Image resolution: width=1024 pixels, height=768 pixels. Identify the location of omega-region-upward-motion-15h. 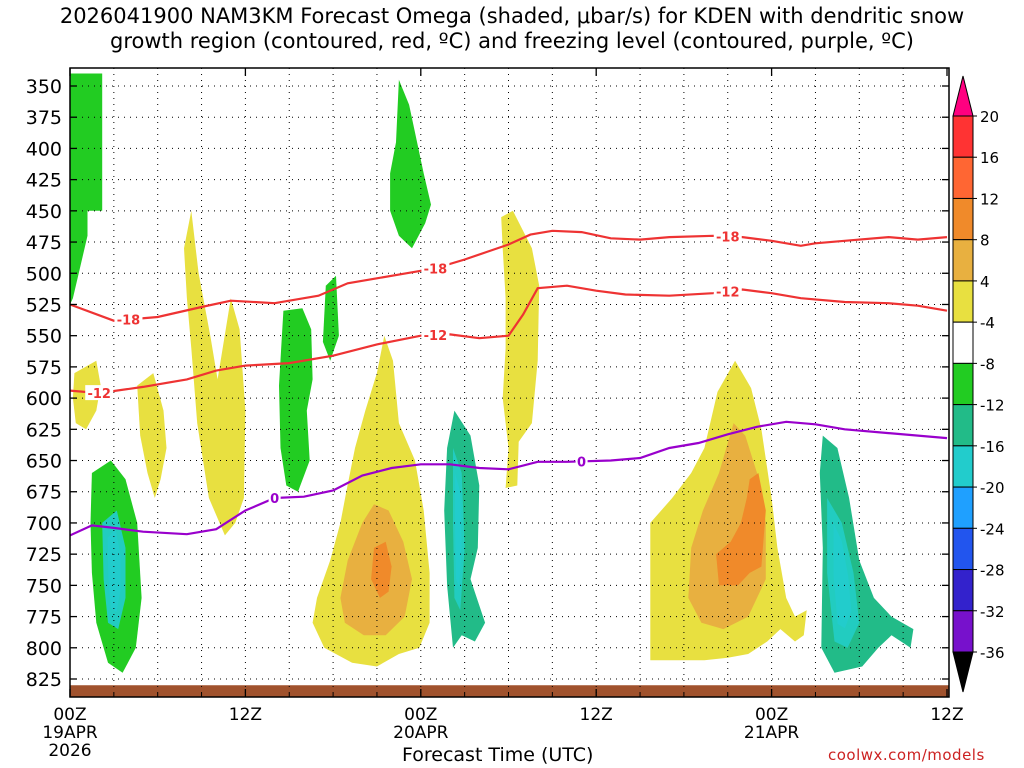
(296, 400).